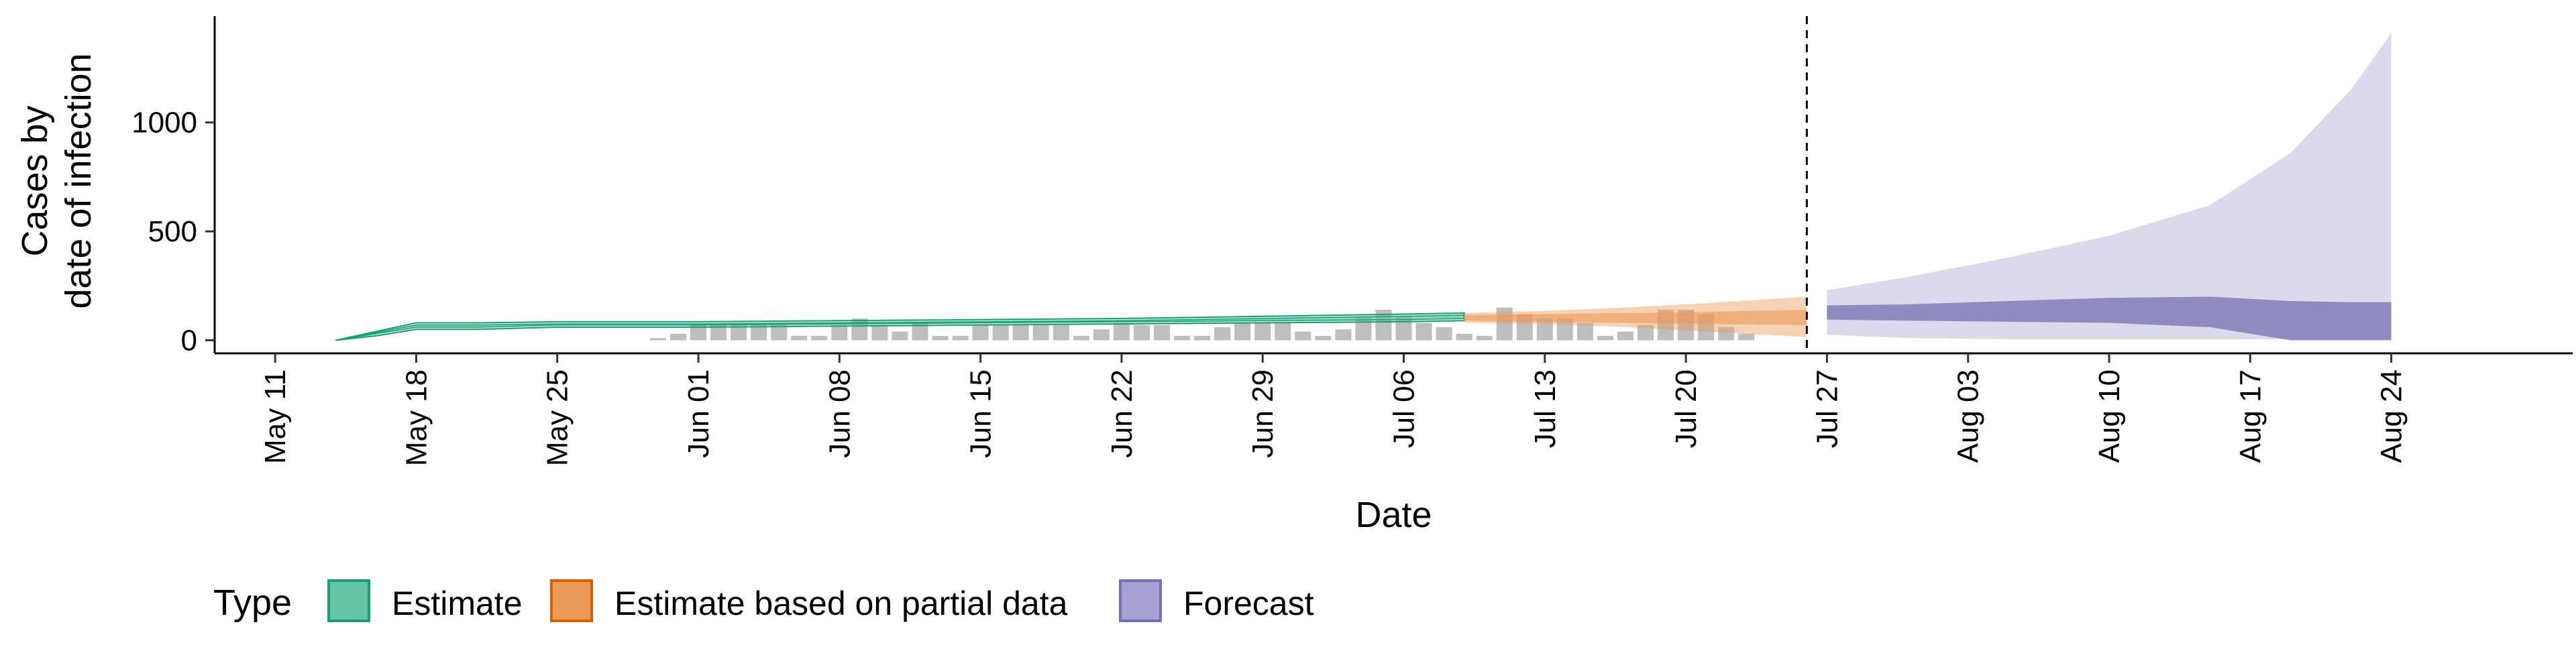 The height and width of the screenshot is (647, 2576). Describe the element at coordinates (1545, 408) in the screenshot. I see `x-tick-label: Jul 13` at that location.